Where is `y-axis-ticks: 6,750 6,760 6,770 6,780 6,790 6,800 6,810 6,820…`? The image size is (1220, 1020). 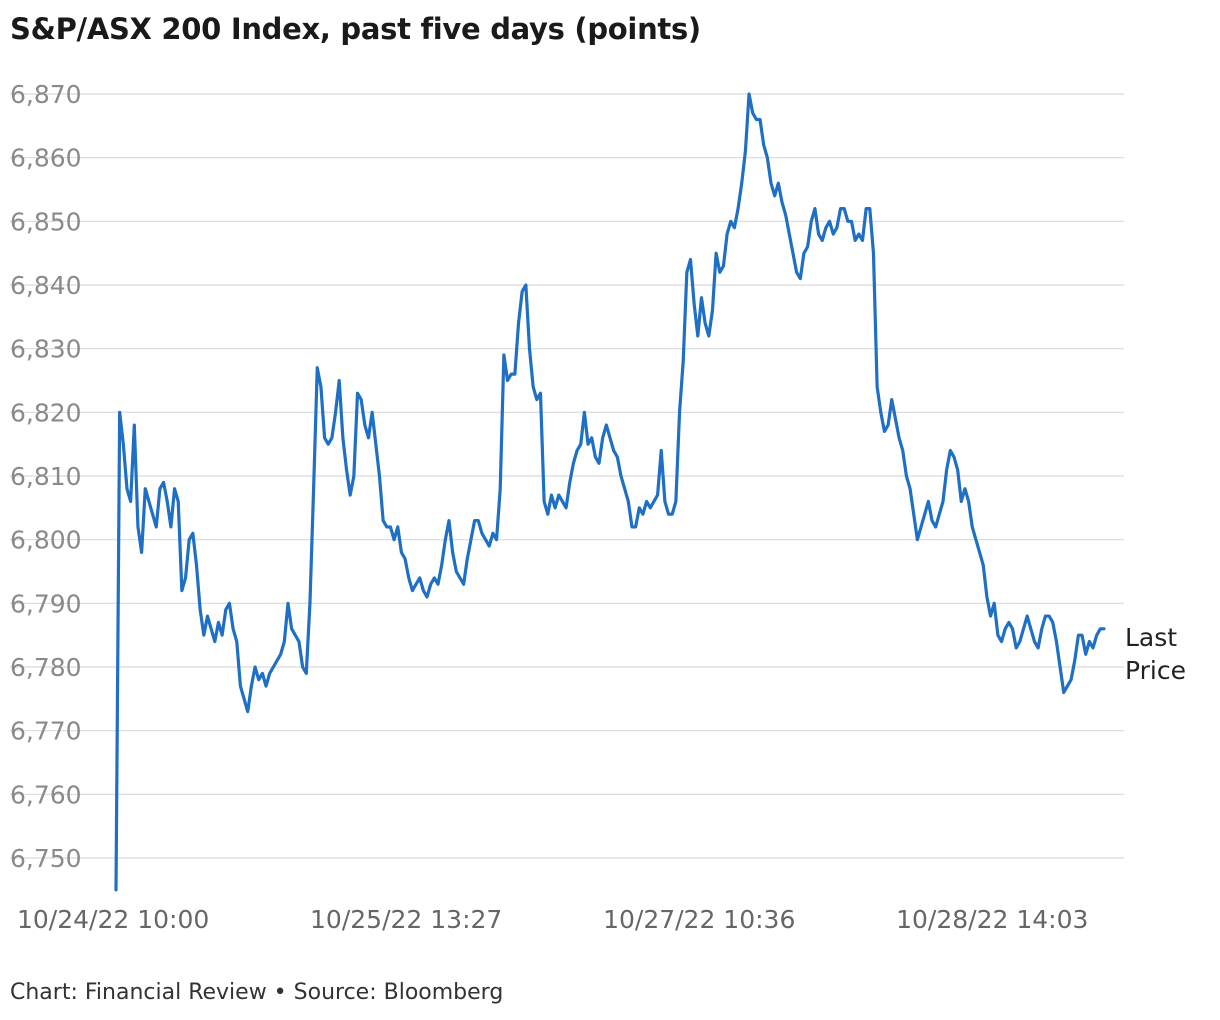 y-axis-ticks: 6,750 6,760 6,770 6,780 6,790 6,800 6,810 6,820… is located at coordinates (46, 476).